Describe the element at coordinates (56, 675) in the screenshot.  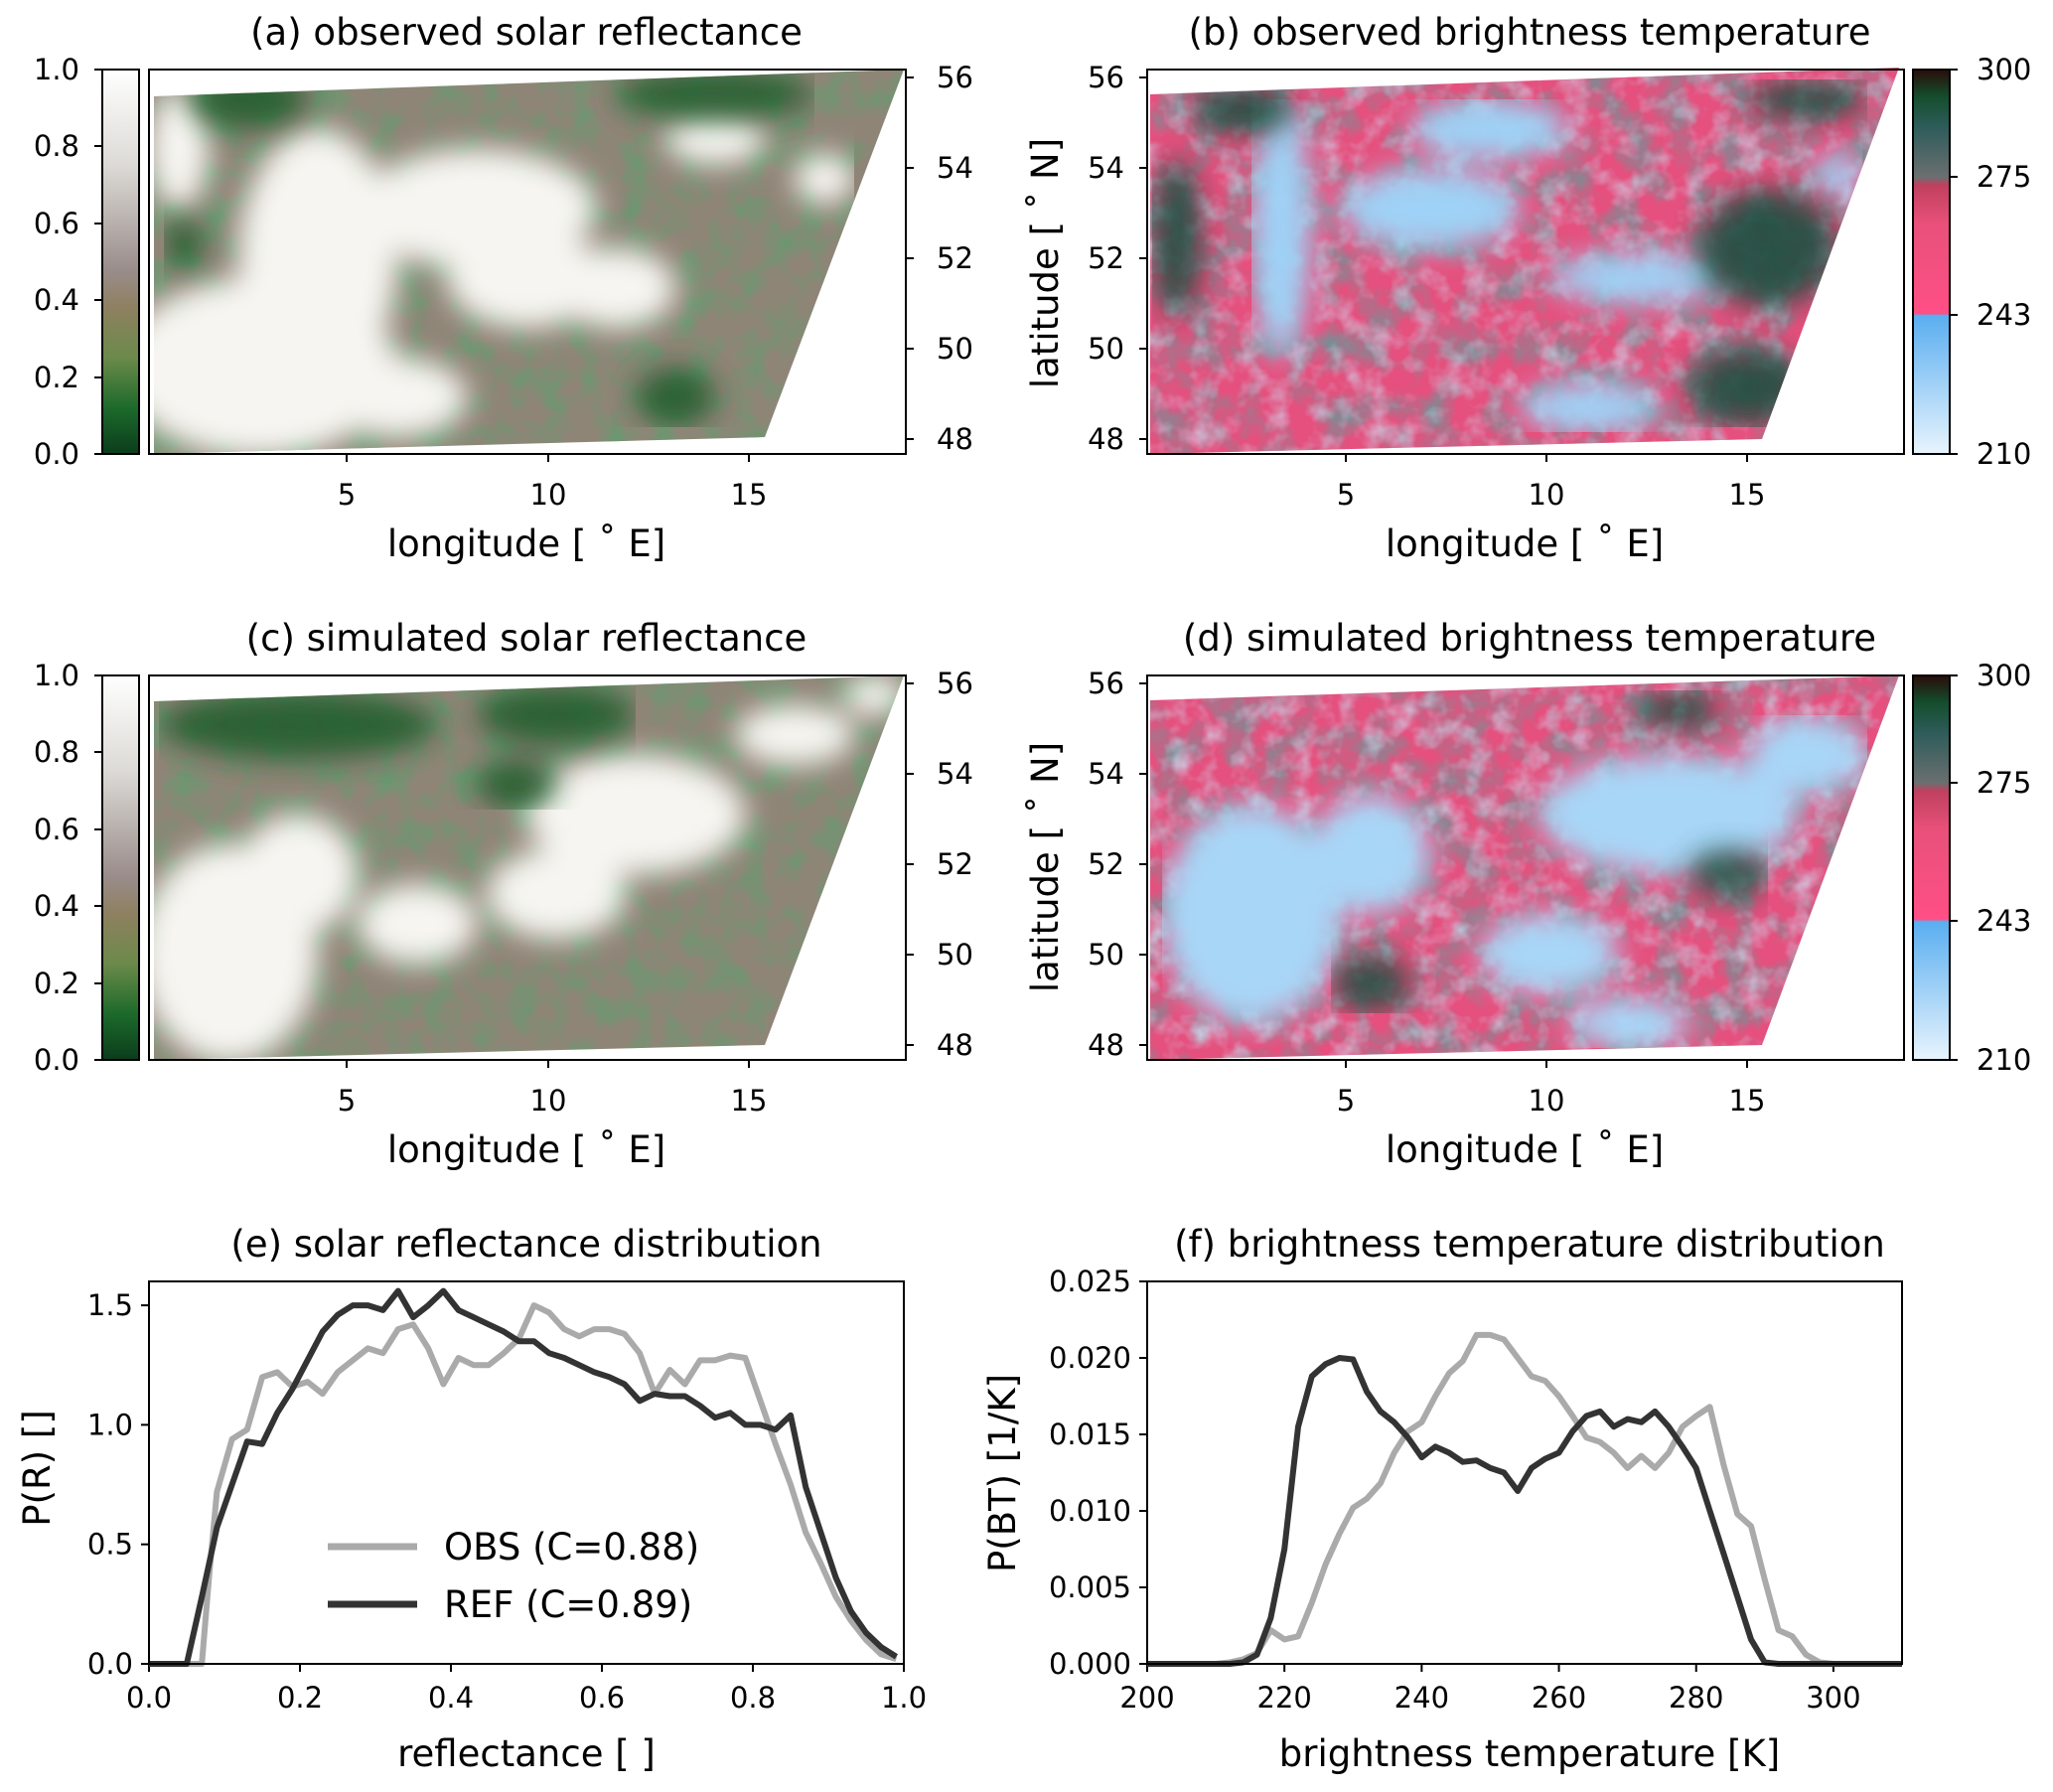
I see `panel-c-cbar-tick: 1.0` at that location.